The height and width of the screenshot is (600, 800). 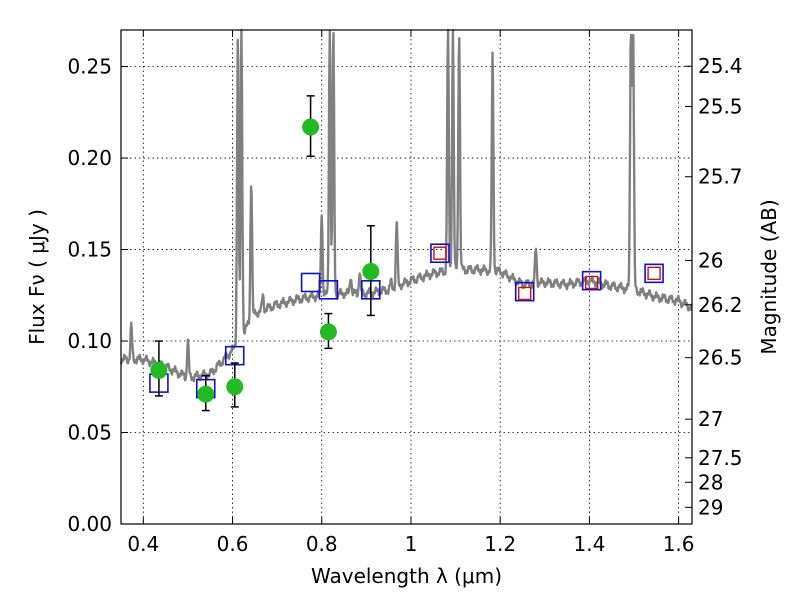 I want to click on x-tick-label: 1.4, so click(x=589, y=544).